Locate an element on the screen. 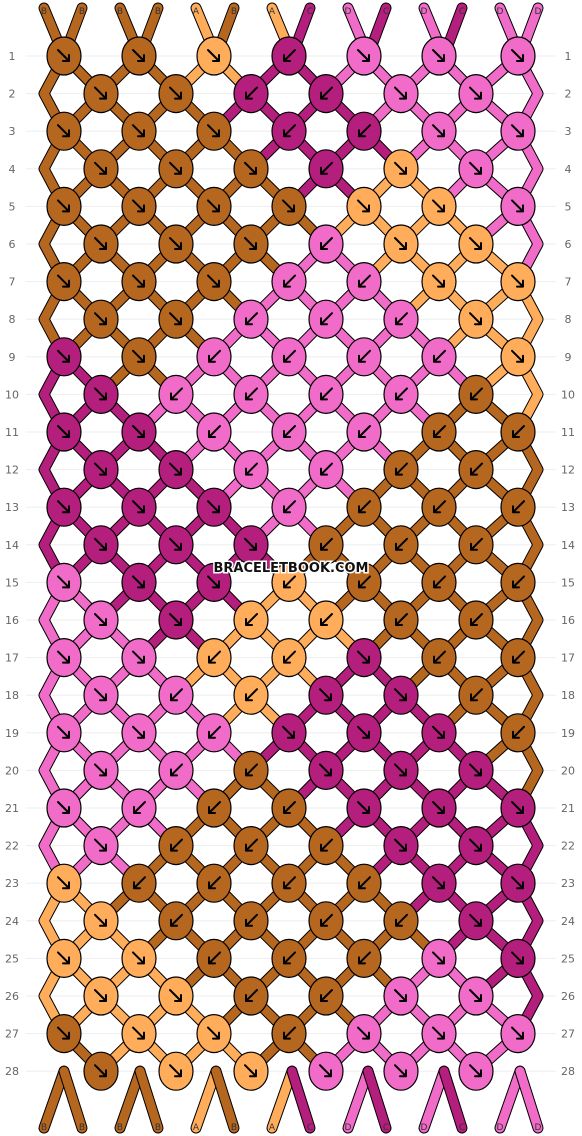 Image resolution: width=582 pixels, height=1136 pixels. top-strand-label: D is located at coordinates (500, 12).